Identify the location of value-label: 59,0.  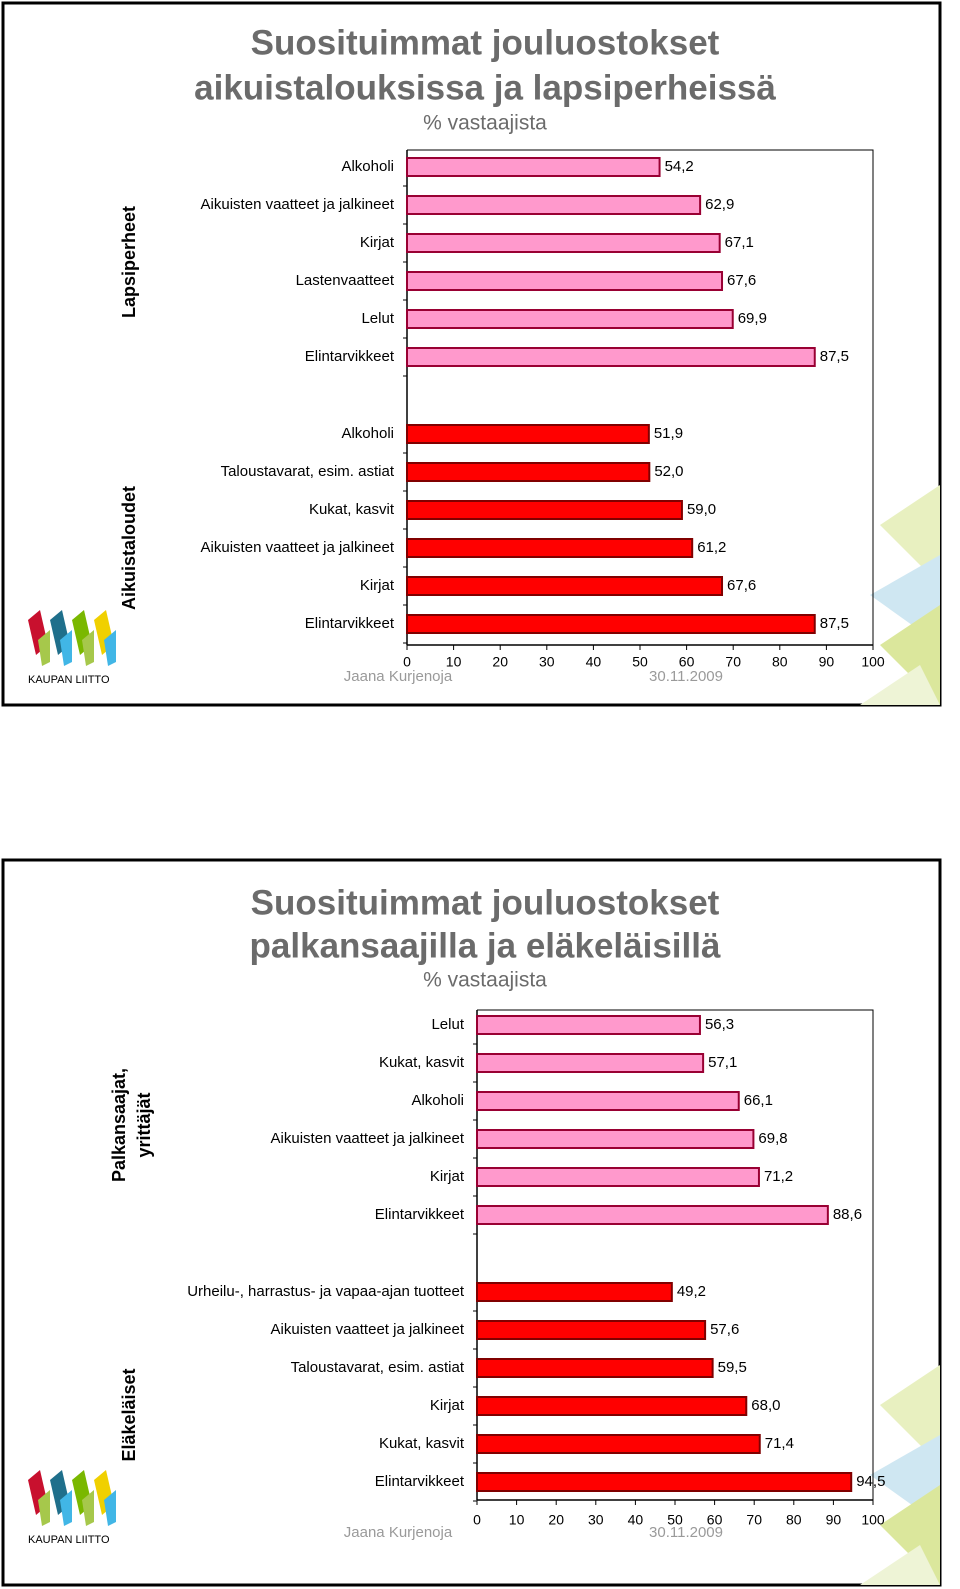
(701, 509).